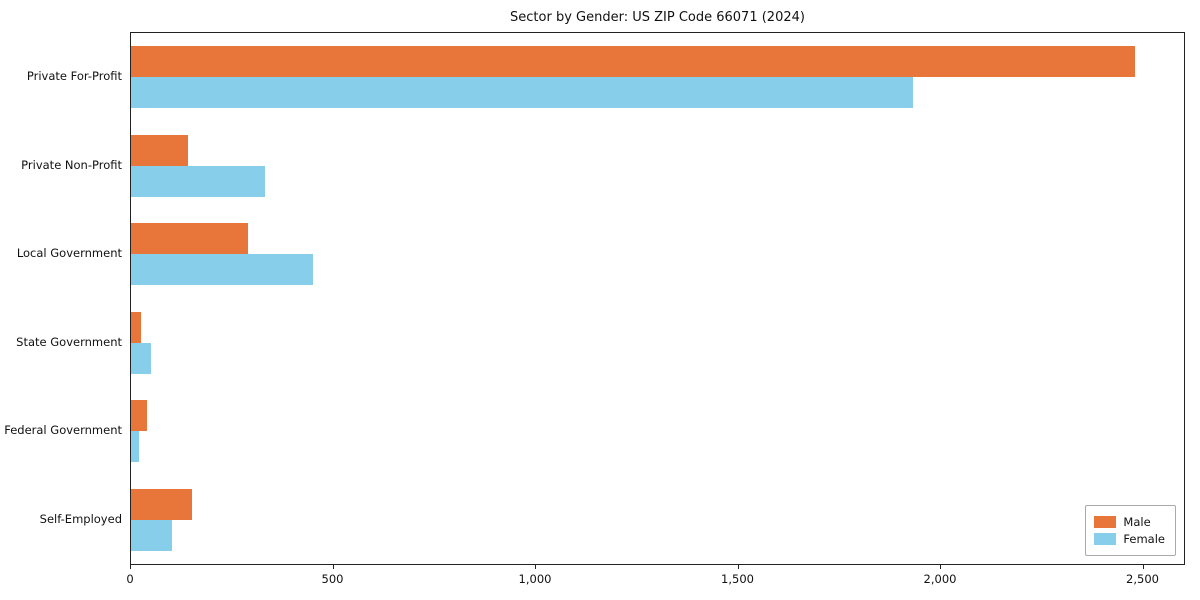 Image resolution: width=1200 pixels, height=600 pixels. What do you see at coordinates (80, 518) in the screenshot?
I see `y-tick-label: Self-Employed` at bounding box center [80, 518].